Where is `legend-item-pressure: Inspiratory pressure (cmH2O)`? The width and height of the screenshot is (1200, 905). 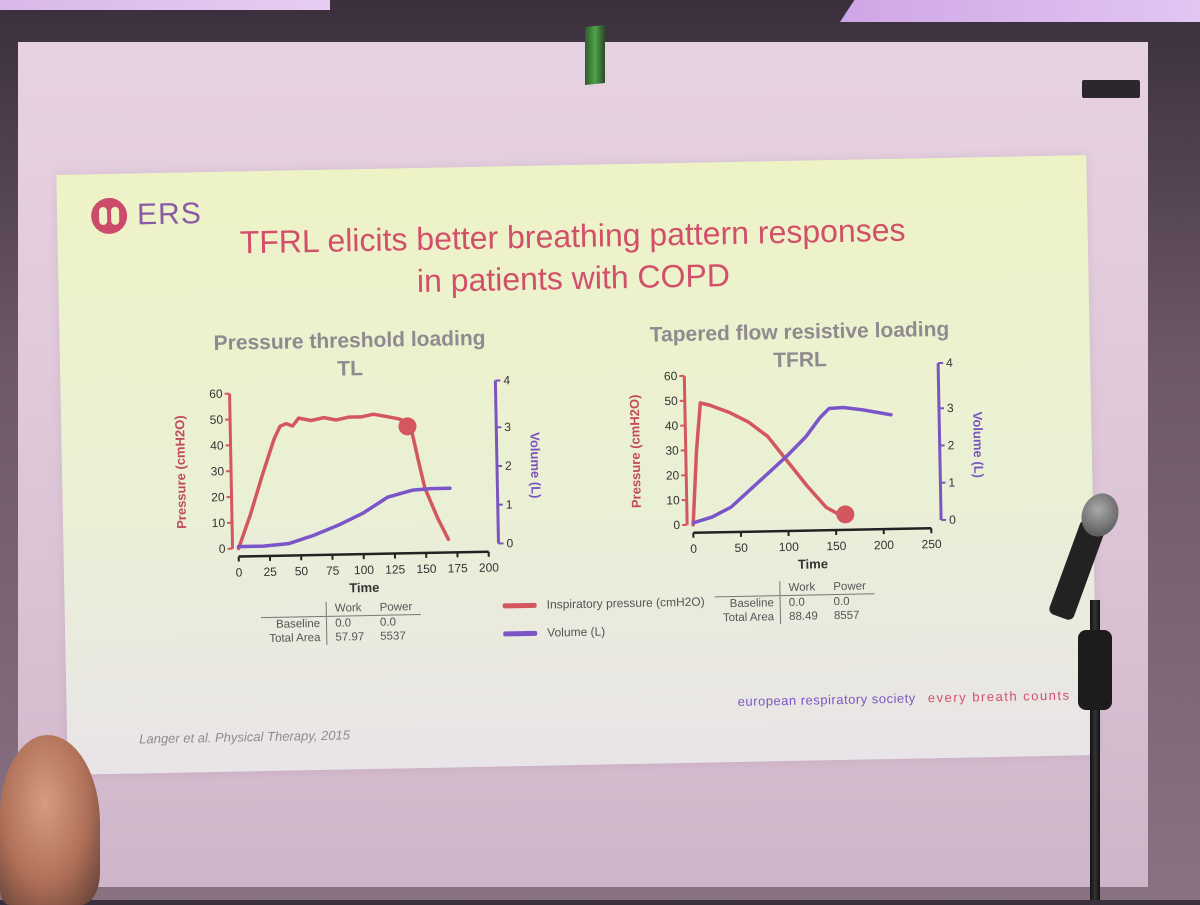
legend-item-pressure: Inspiratory pressure (cmH2O) is located at coordinates (604, 604).